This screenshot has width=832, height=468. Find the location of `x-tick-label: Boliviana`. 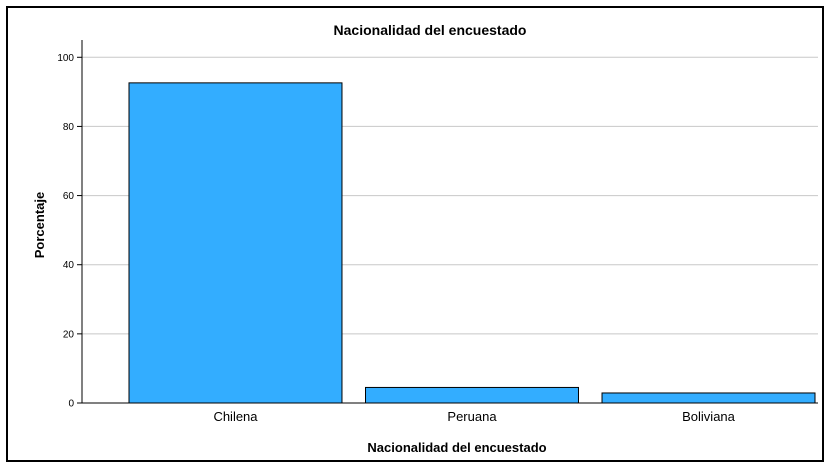

x-tick-label: Boliviana is located at coordinates (709, 416).